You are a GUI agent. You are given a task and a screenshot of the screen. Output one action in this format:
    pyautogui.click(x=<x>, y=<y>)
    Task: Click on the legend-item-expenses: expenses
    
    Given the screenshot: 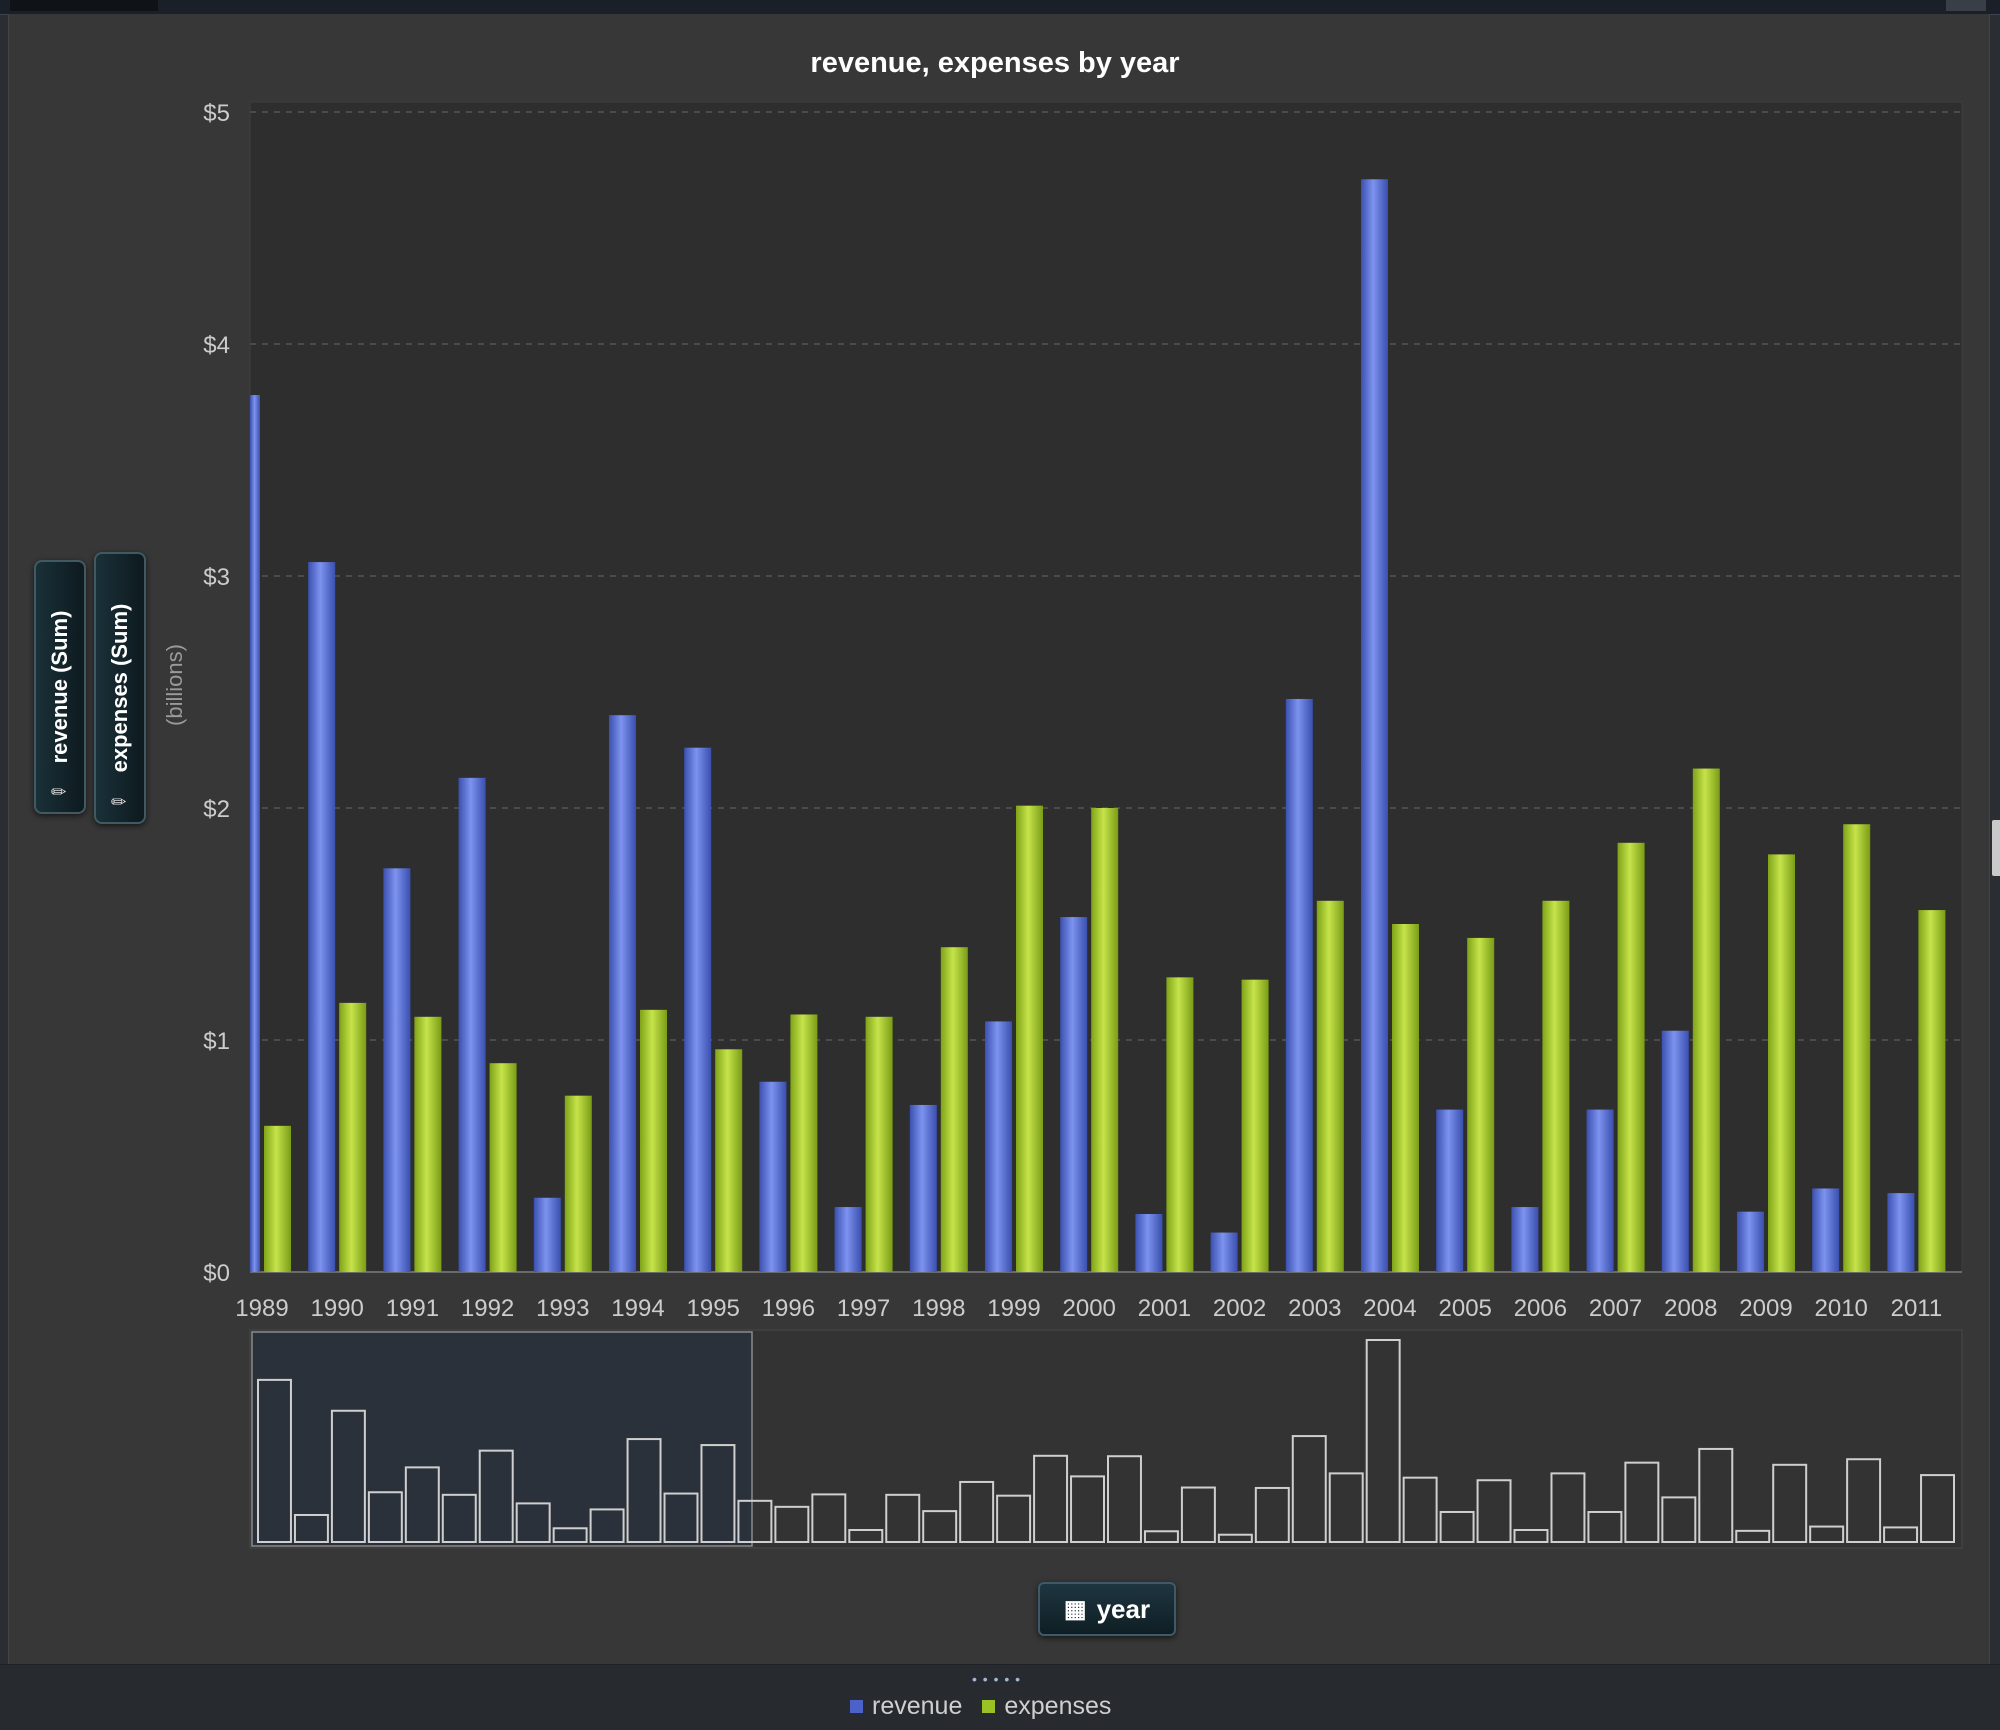 What is the action you would take?
    pyautogui.click(x=1046, y=1706)
    